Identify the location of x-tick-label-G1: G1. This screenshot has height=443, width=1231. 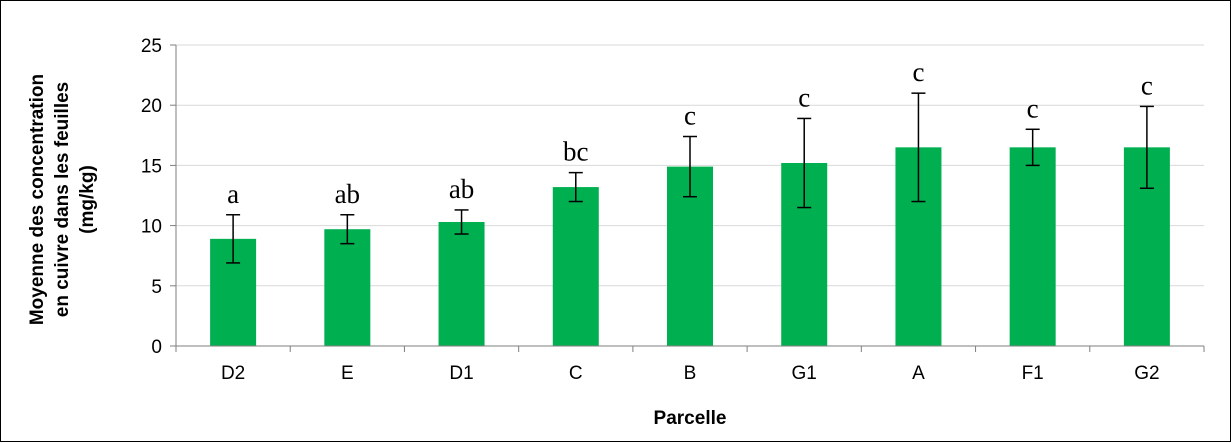
(804, 373).